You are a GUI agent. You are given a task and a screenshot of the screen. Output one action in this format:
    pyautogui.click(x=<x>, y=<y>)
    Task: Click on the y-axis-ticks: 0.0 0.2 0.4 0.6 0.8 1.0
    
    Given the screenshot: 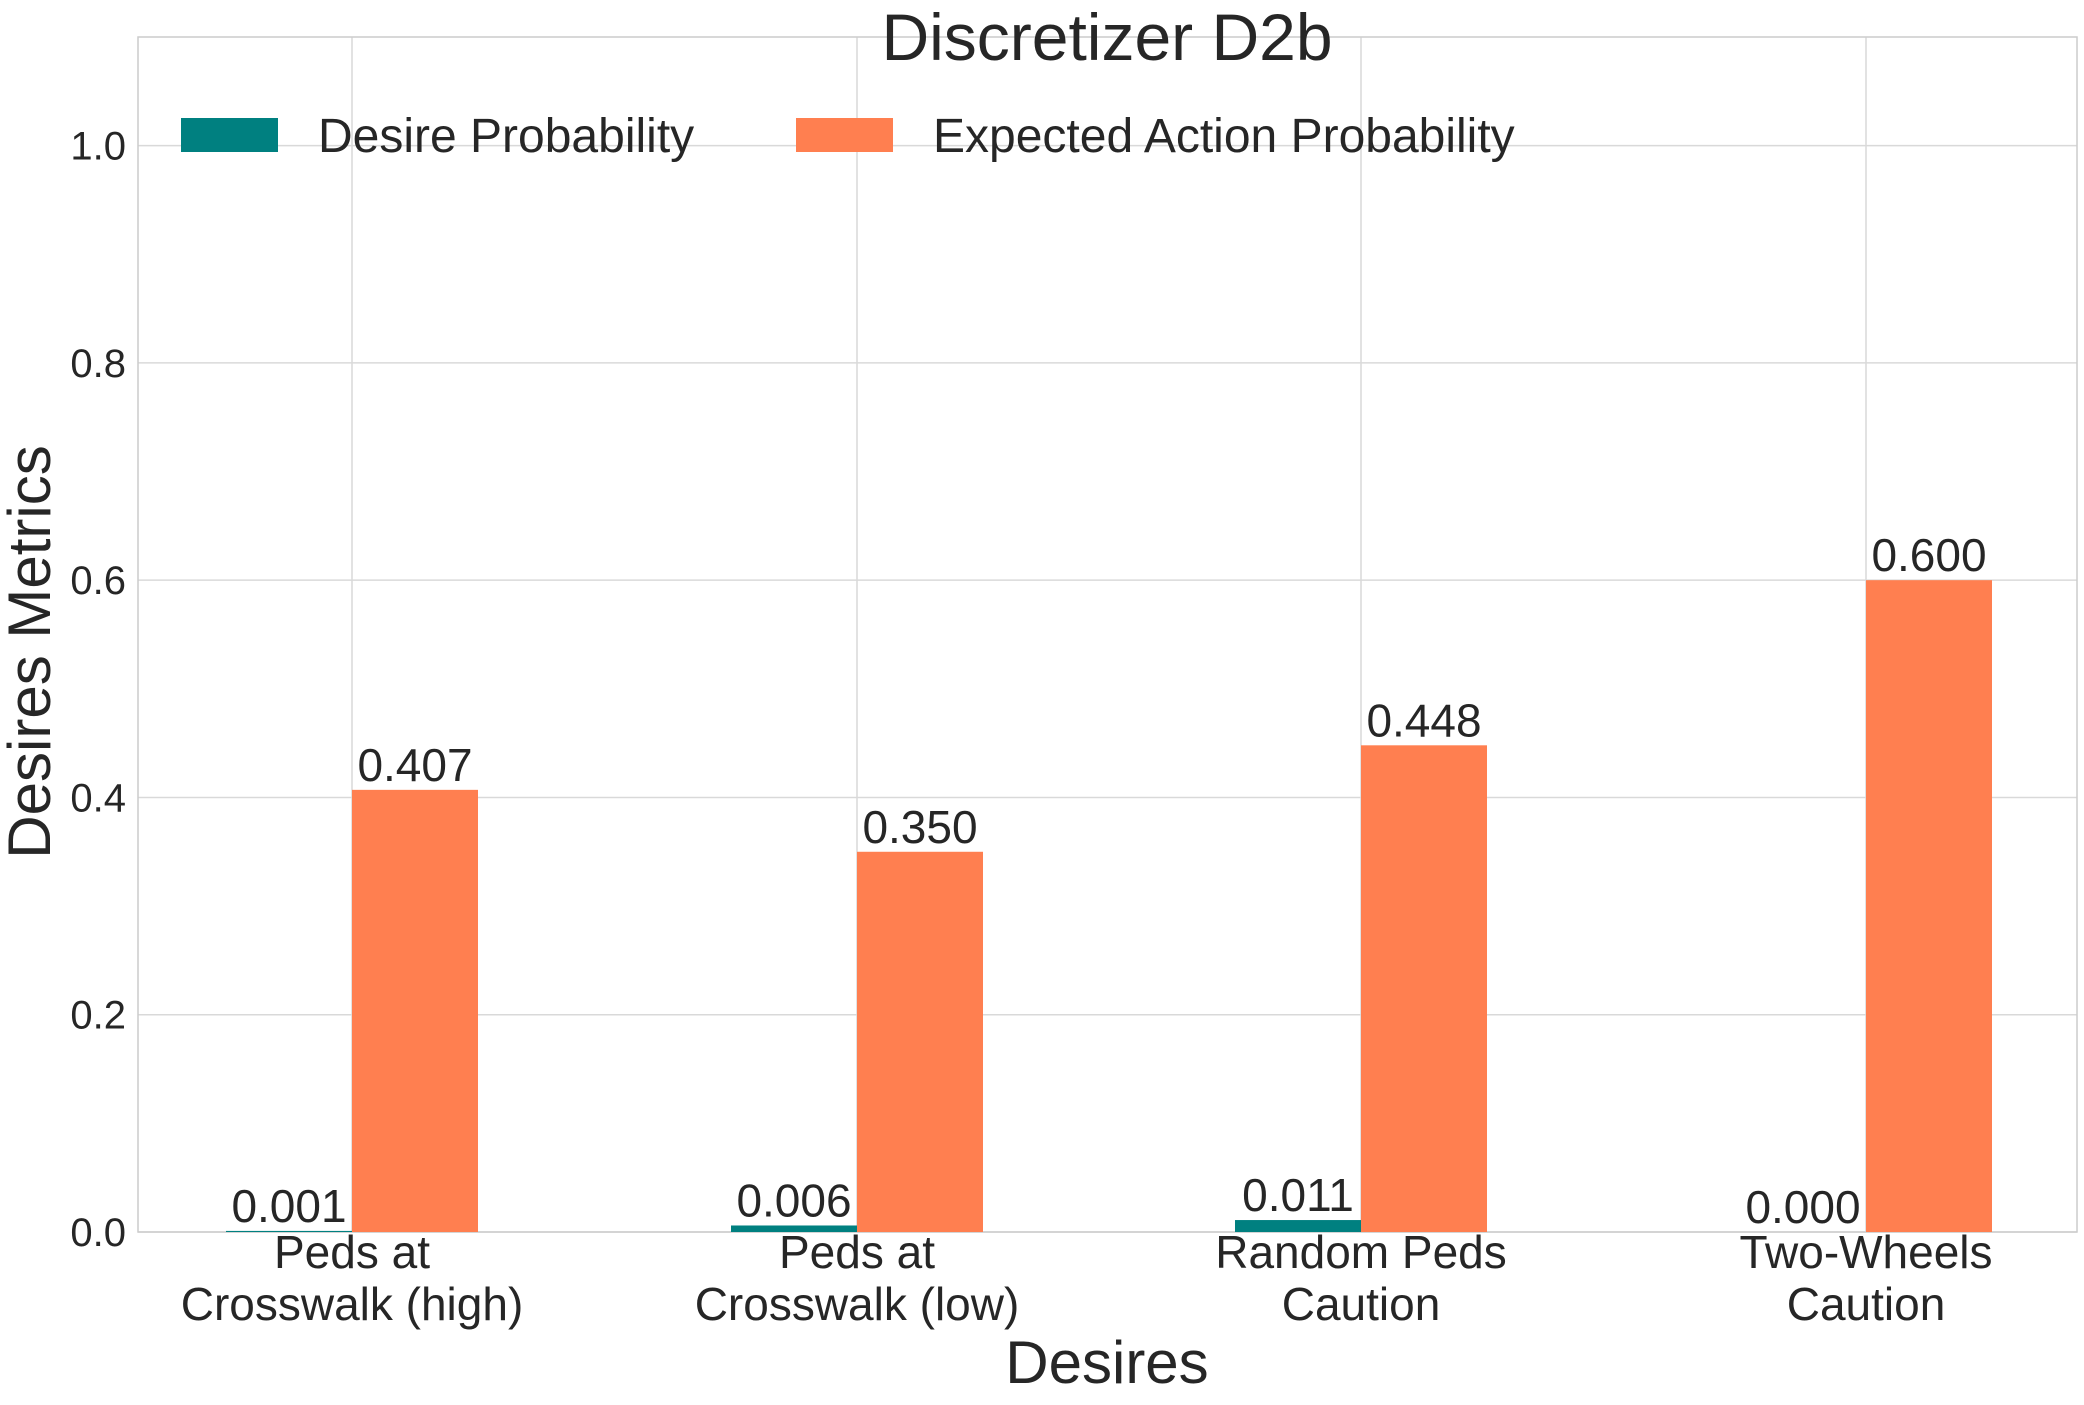 What is the action you would take?
    pyautogui.click(x=98, y=690)
    